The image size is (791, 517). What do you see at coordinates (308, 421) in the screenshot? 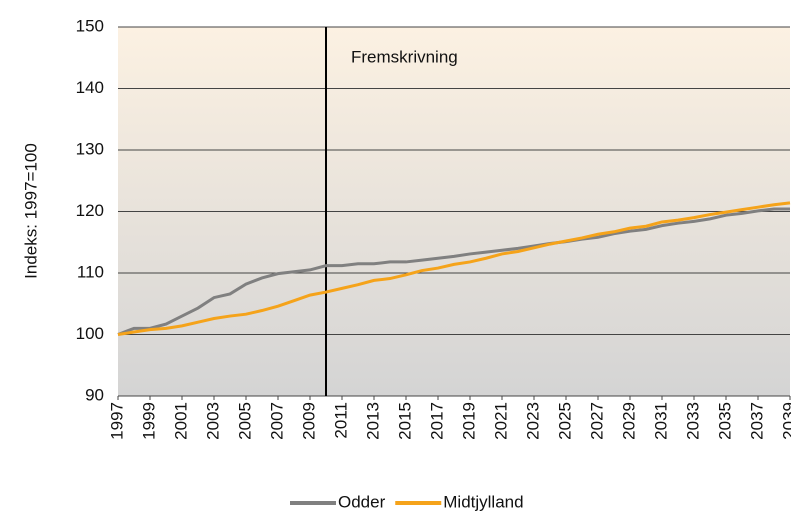
I see `x-tick-label: 2009` at bounding box center [308, 421].